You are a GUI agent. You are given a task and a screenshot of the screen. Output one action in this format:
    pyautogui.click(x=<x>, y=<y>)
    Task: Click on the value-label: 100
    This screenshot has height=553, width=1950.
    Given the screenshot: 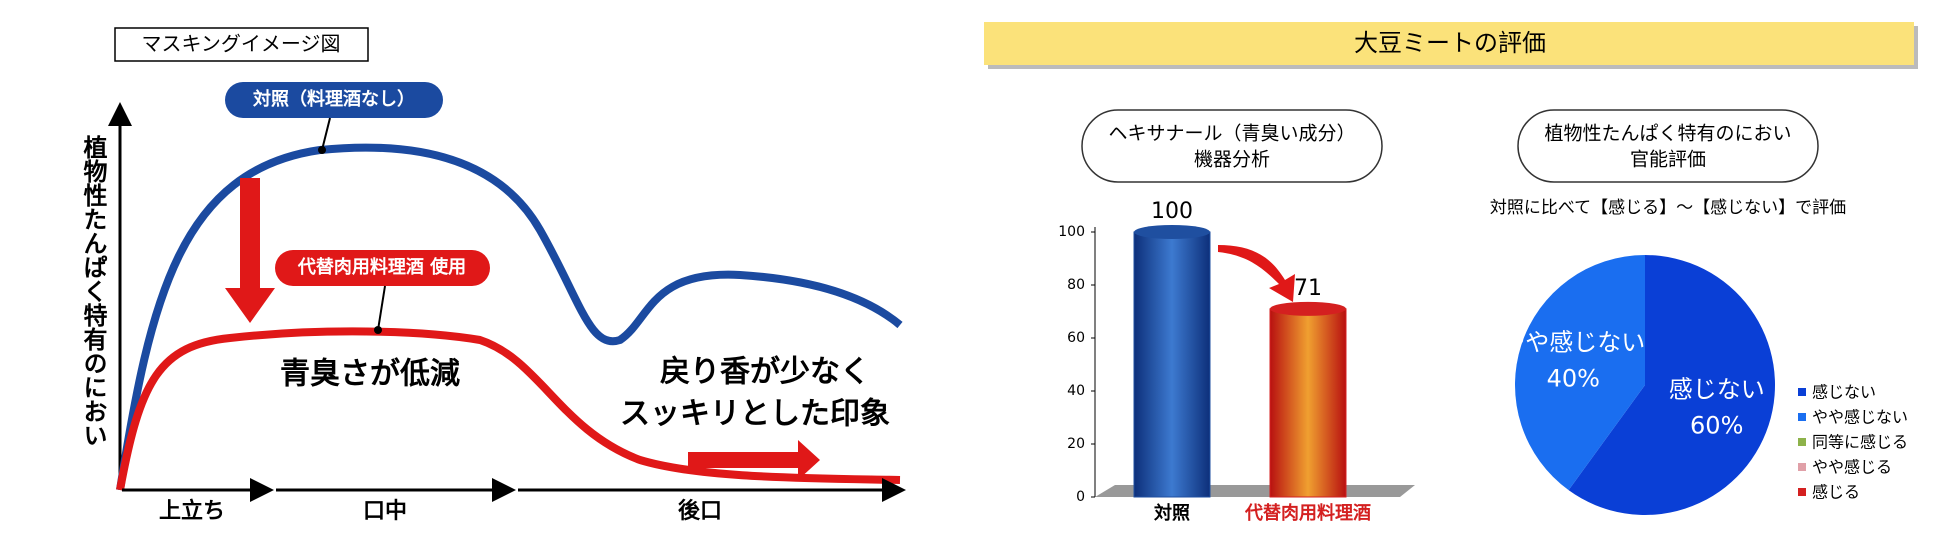 What is the action you would take?
    pyautogui.click(x=1172, y=211)
    